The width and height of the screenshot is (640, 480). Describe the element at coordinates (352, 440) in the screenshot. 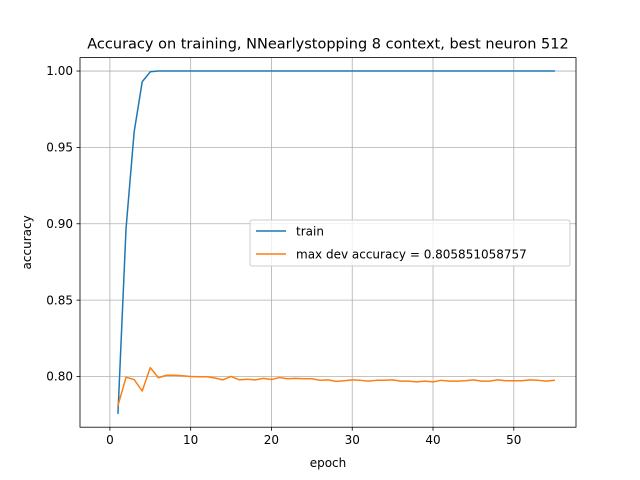

I see `x-tick-label: 30` at that location.